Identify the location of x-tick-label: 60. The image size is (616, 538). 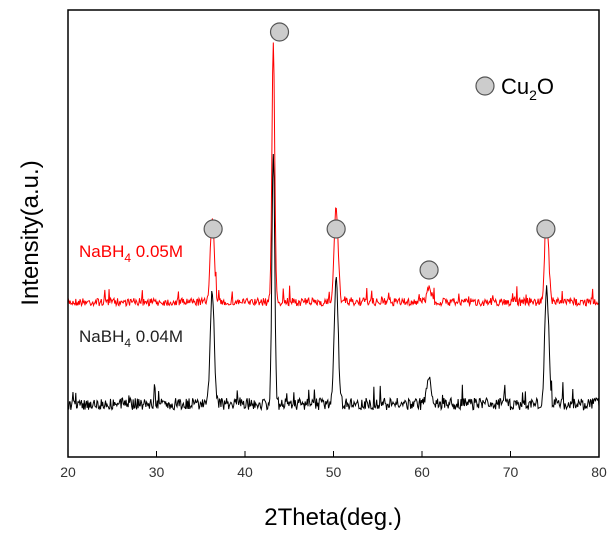
(422, 472).